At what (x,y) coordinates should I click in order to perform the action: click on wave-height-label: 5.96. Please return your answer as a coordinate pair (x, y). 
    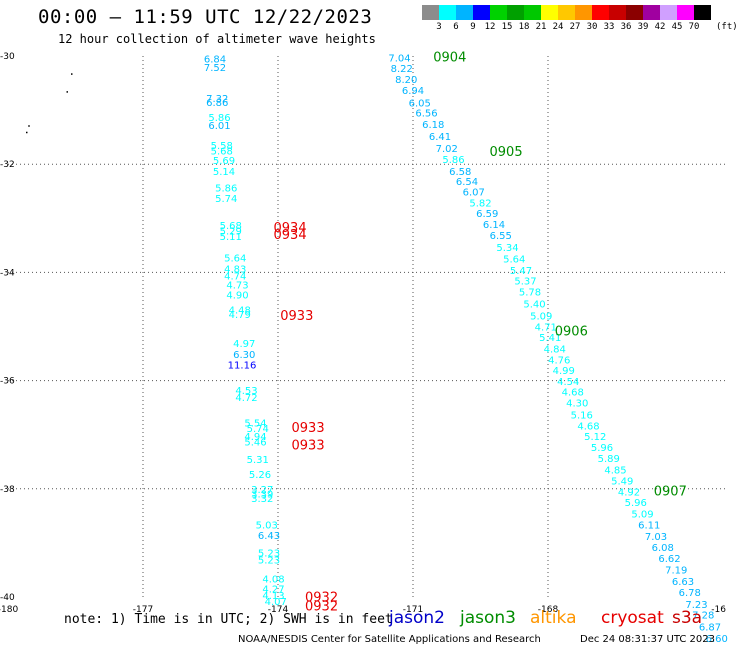
    Looking at the image, I should click on (636, 503).